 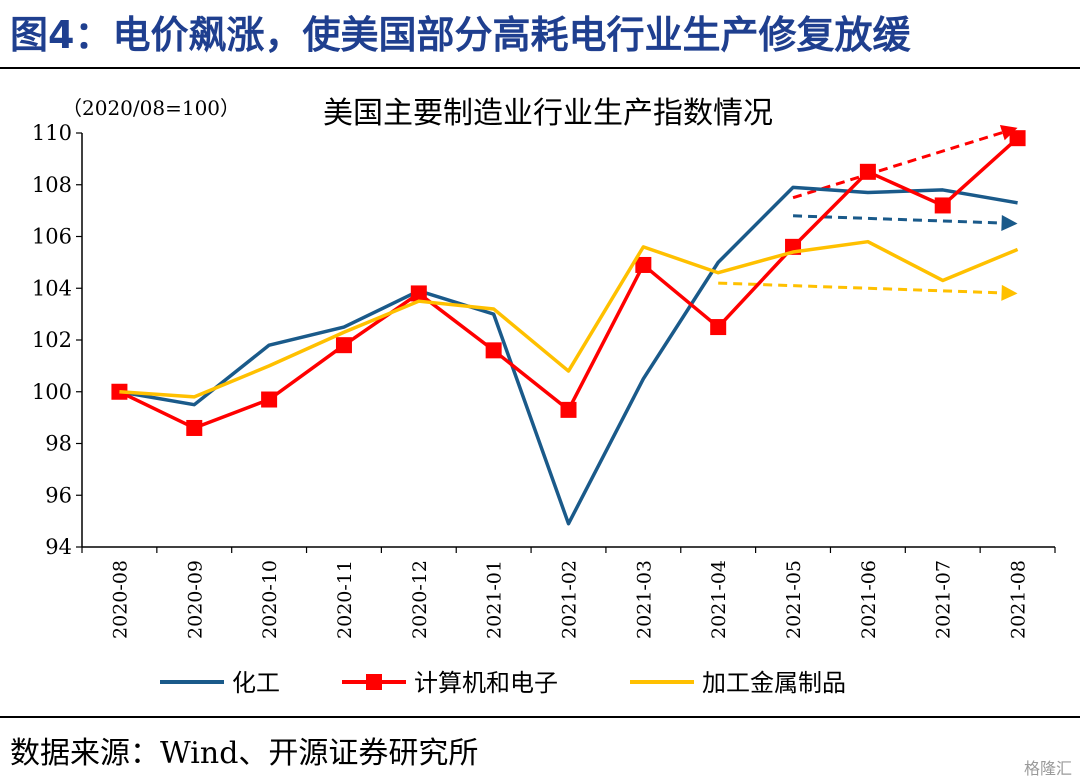 What do you see at coordinates (52, 133) in the screenshot?
I see `y-tick-label: 110` at bounding box center [52, 133].